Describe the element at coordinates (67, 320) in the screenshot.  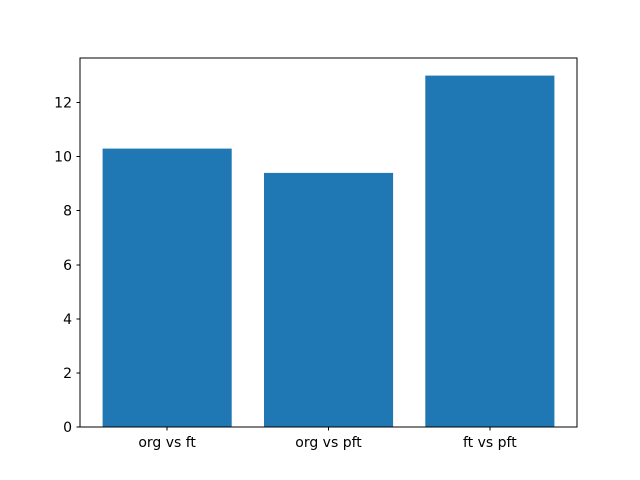
I see `y-tick-label: 4` at that location.